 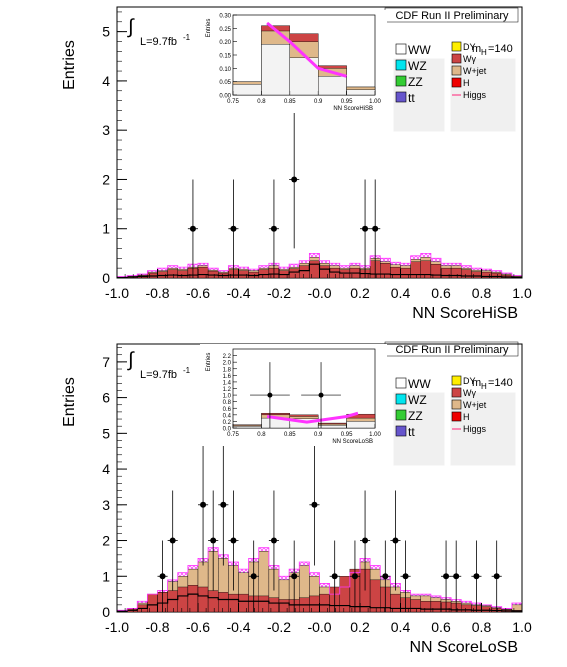 What do you see at coordinates (106, 541) in the screenshot?
I see `y-tick-label: 2` at bounding box center [106, 541].